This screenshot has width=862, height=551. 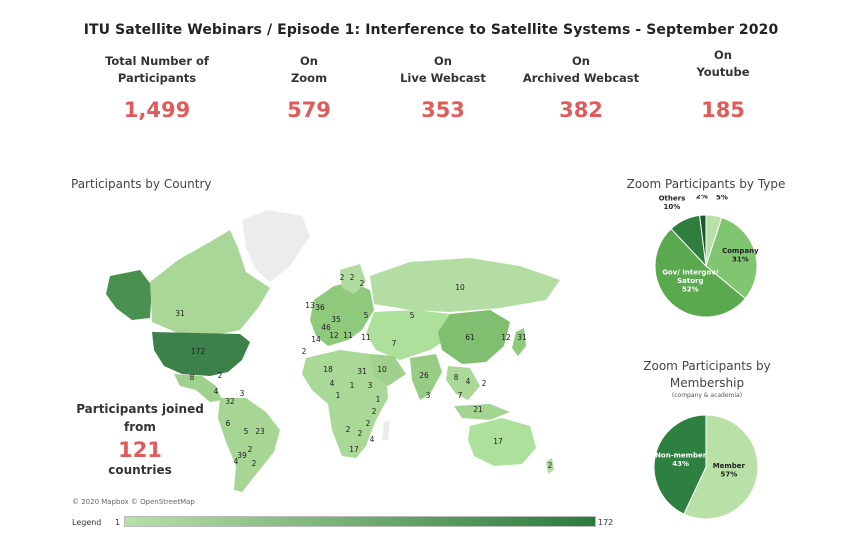 What do you see at coordinates (443, 87) in the screenshot?
I see `kpi-live-webcast: On Live Webcast 353` at bounding box center [443, 87].